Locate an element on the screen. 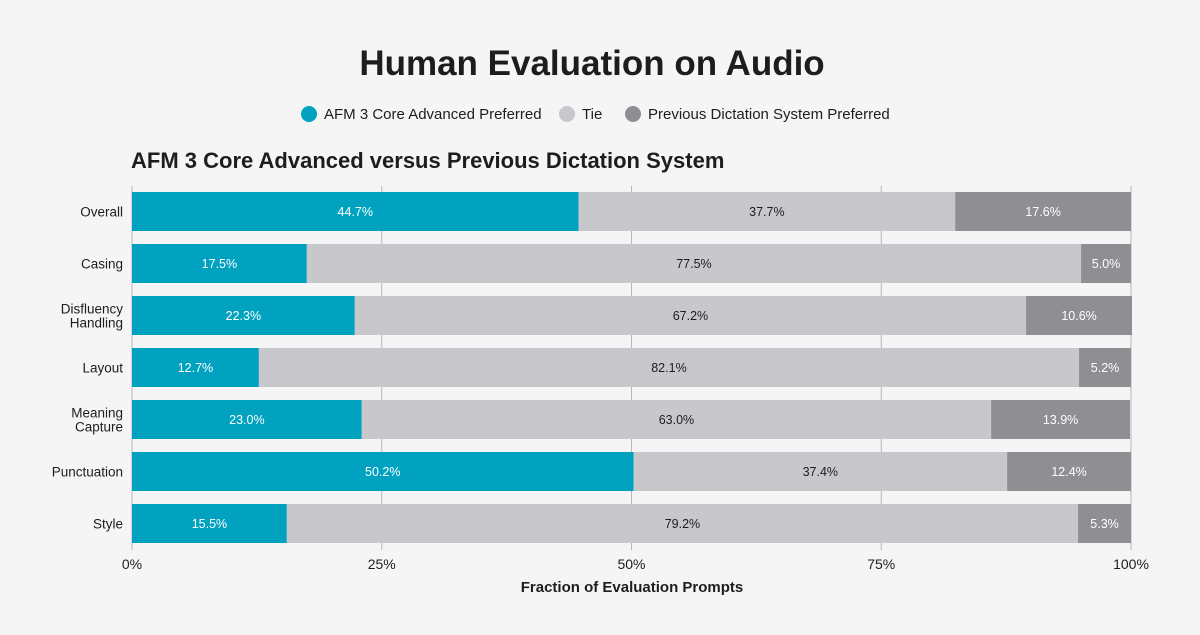 This screenshot has height=635, width=1200. data-label: 79.2% is located at coordinates (682, 524).